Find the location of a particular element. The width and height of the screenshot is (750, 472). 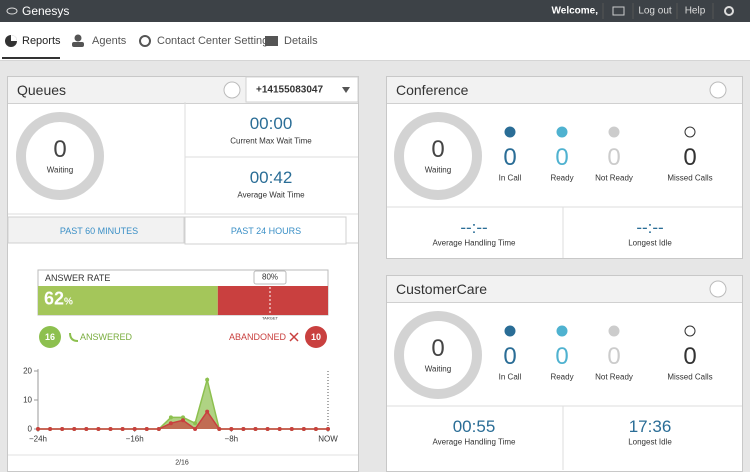

avg-wait-label: Average Wait Time is located at coordinates (271, 195).